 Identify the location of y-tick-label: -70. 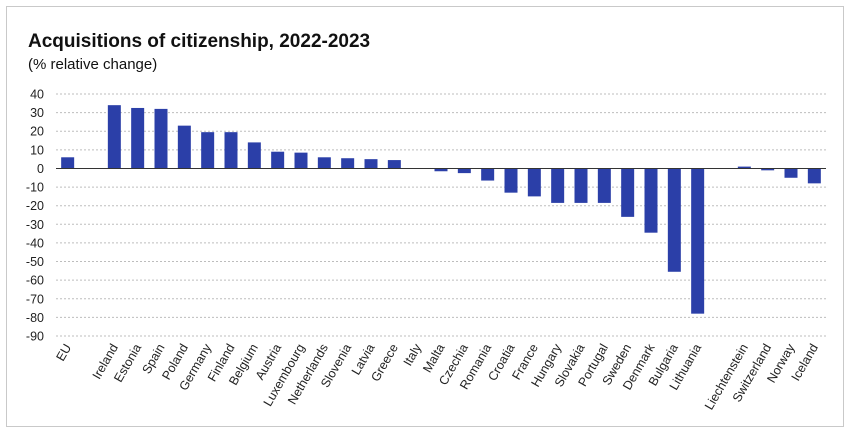
(35, 299).